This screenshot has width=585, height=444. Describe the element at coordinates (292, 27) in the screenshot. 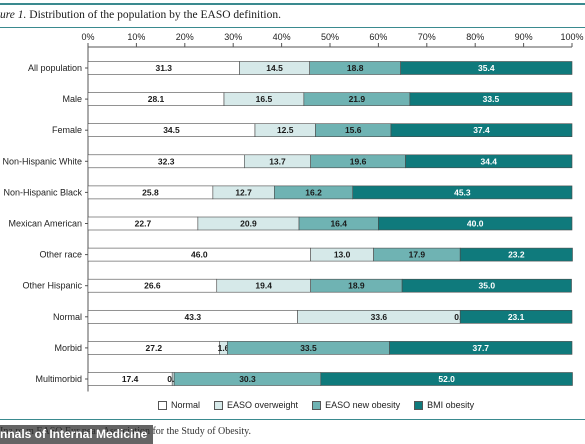

I see `title-rule` at that location.